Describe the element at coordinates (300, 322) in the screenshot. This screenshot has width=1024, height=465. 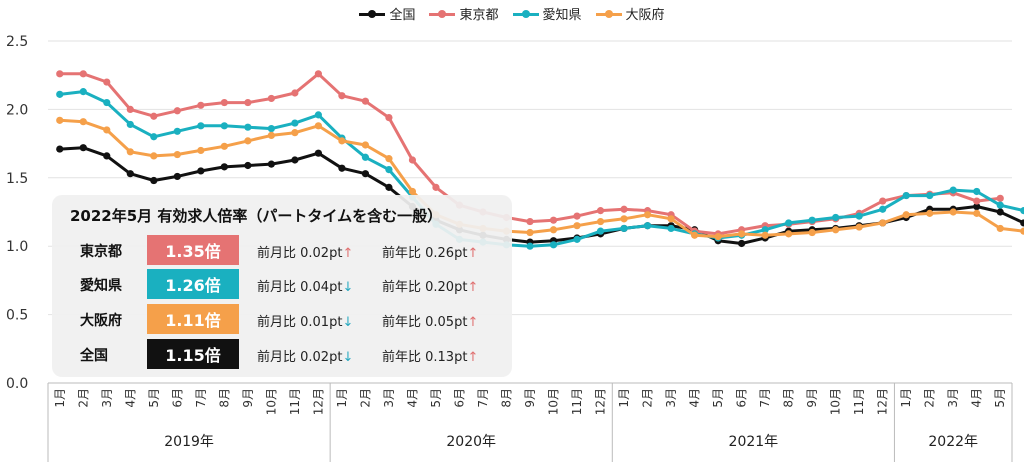
I see `mom-text: 前月比 0.01pt` at that location.